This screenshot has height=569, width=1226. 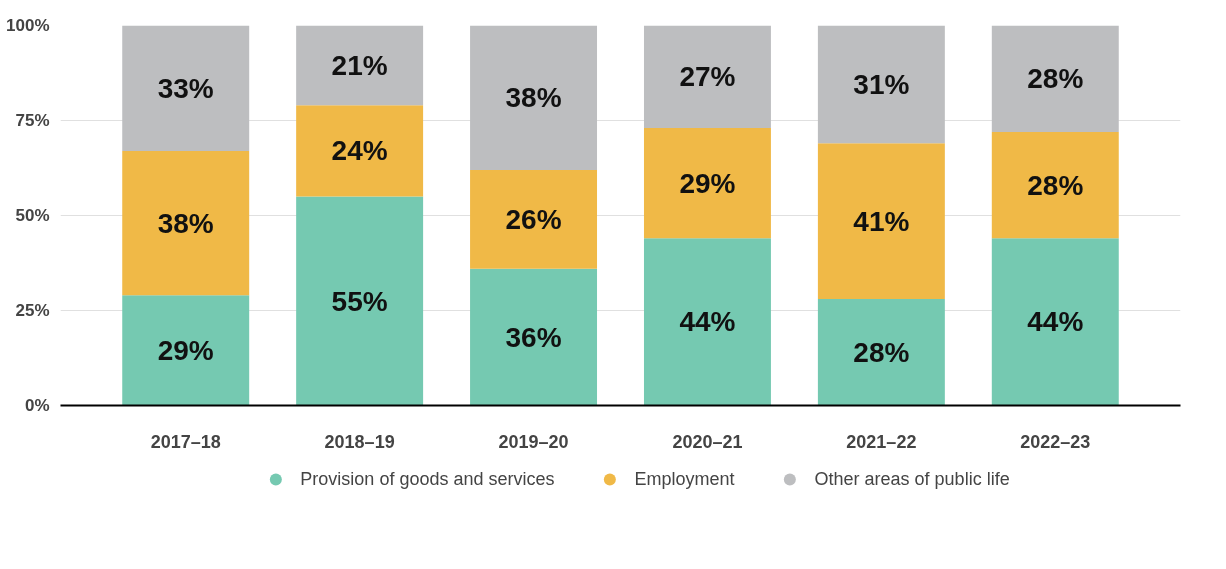 I want to click on x-tick-label: 2021–22, so click(x=881, y=441).